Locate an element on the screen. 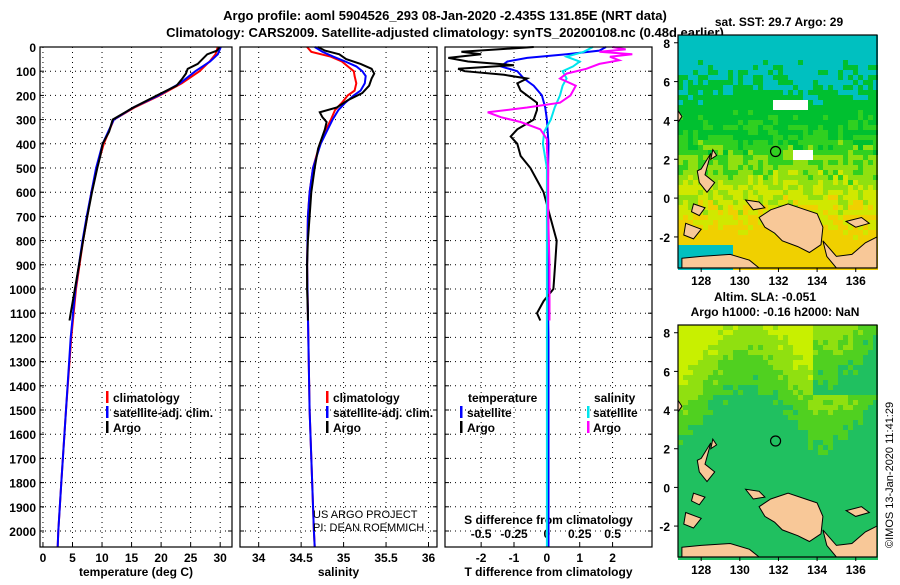 This screenshot has height=585, width=900. lat-tick-label: 8 is located at coordinates (666, 44).